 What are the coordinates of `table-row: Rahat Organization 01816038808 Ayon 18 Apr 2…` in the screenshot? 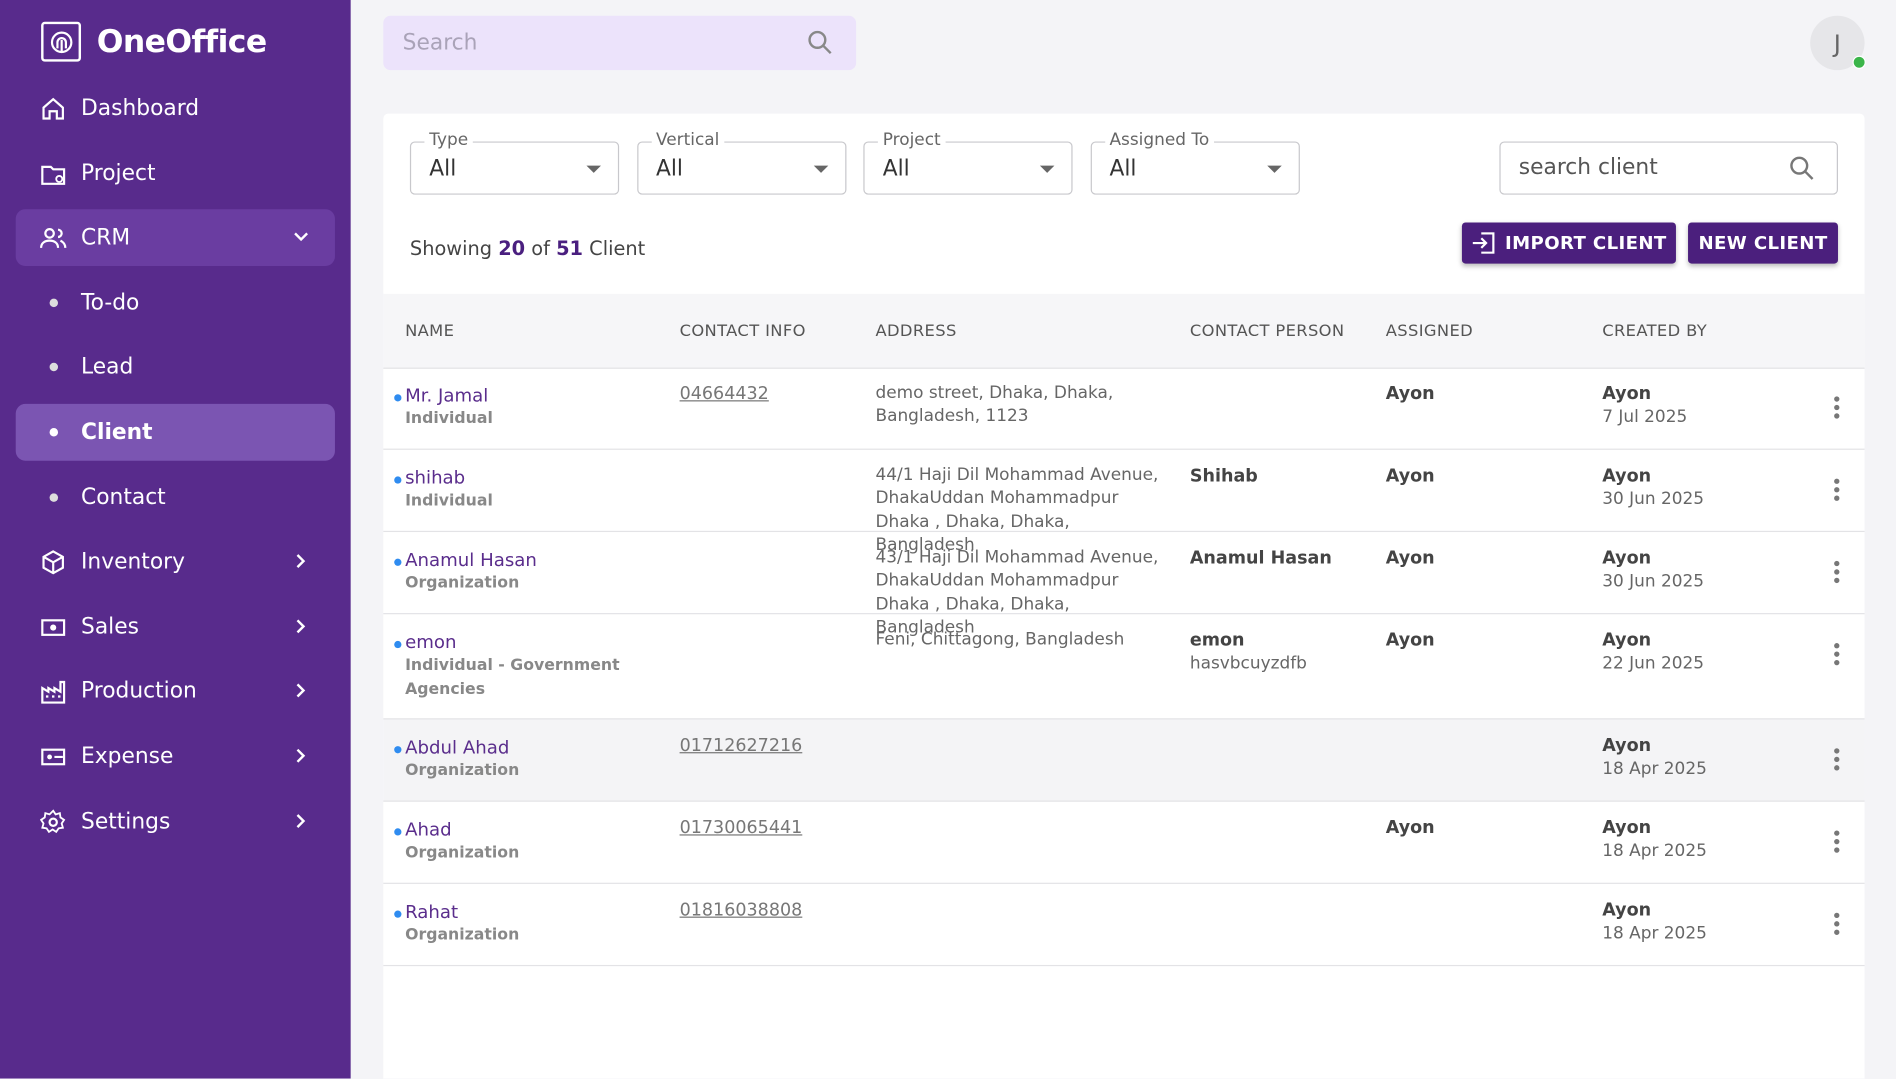 It's located at (1124, 925).